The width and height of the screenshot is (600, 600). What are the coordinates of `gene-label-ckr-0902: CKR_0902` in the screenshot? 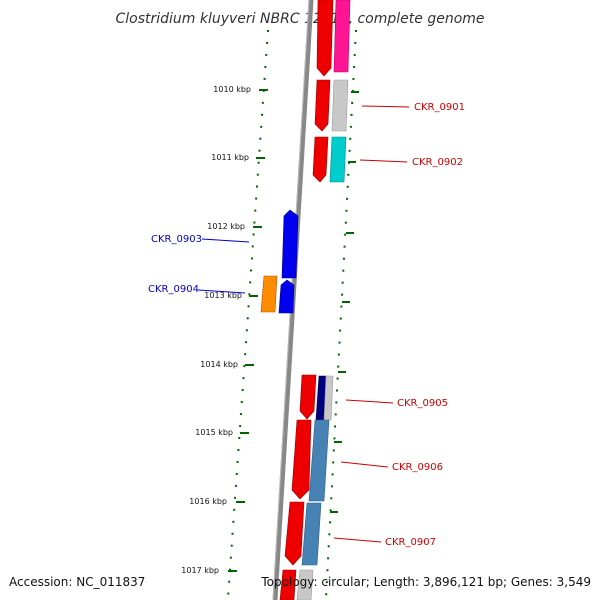 It's located at (437, 162).